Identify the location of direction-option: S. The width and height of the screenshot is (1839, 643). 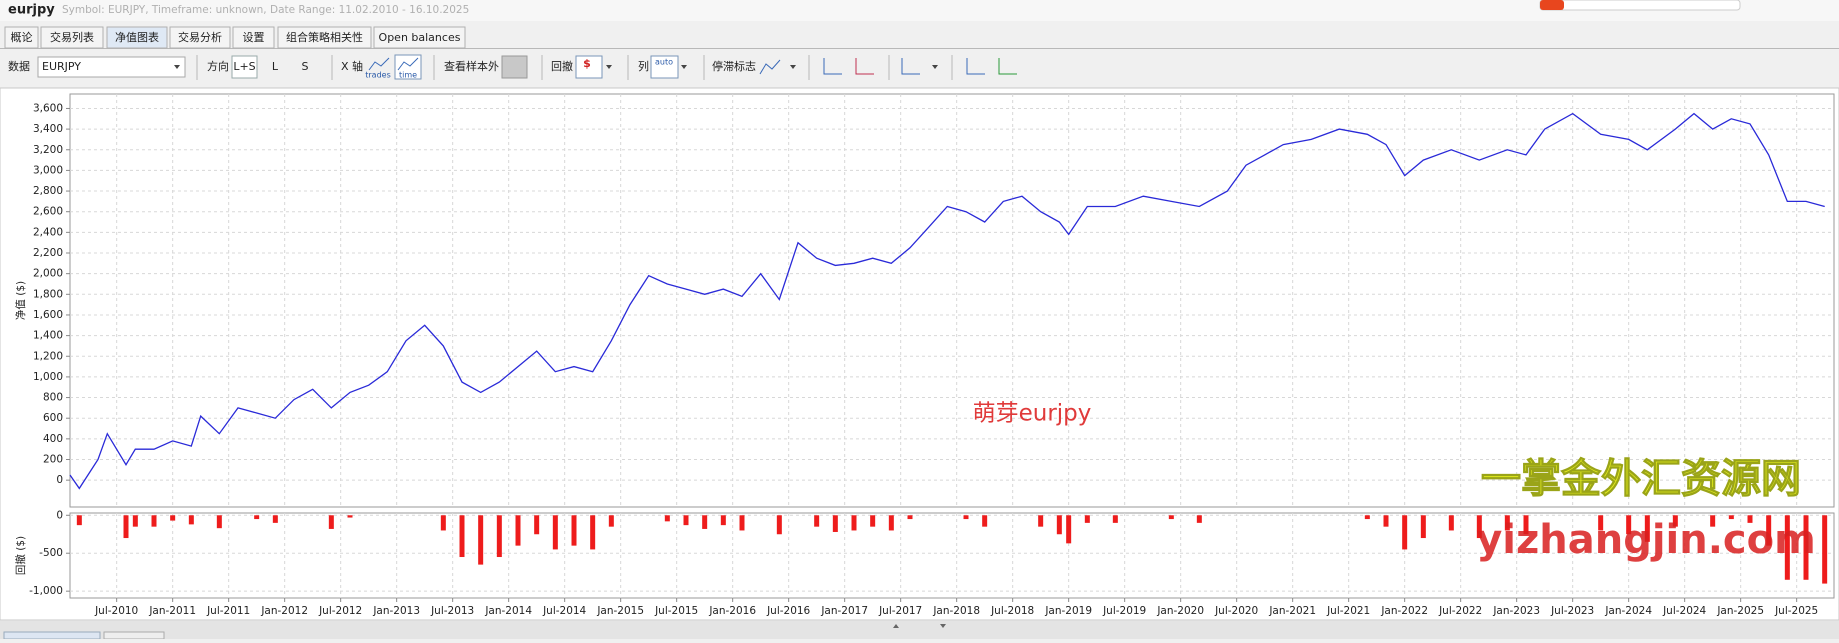
(305, 66).